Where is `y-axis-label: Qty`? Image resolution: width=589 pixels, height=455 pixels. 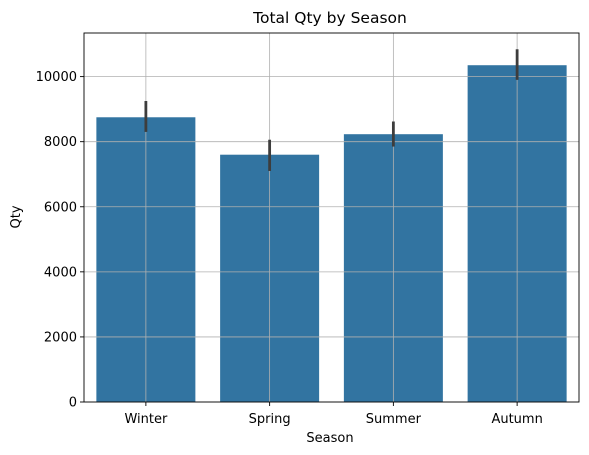
y-axis-label: Qty is located at coordinates (16, 216).